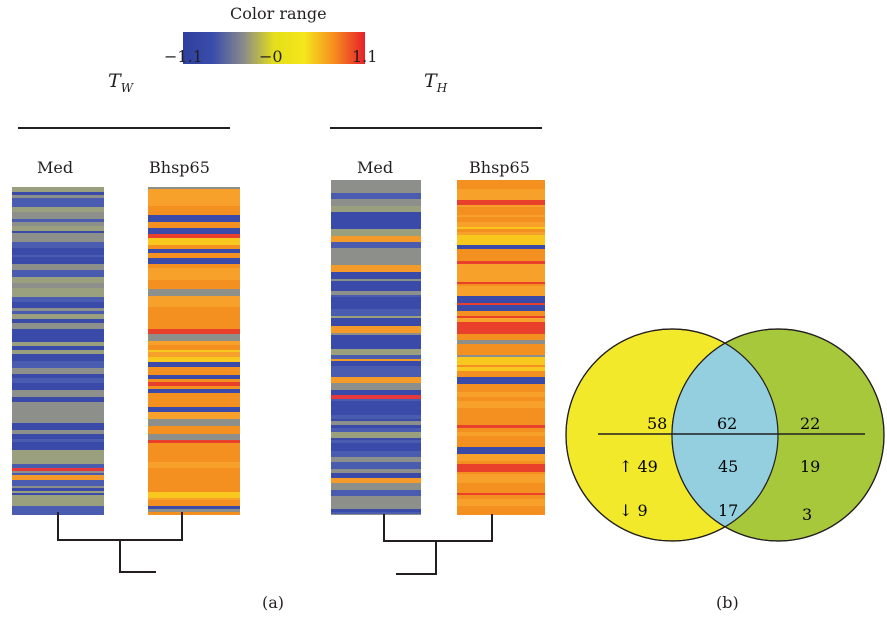 This screenshot has height=617, width=887. Describe the element at coordinates (376, 347) in the screenshot. I see `heatmap-strip-th-med` at that location.